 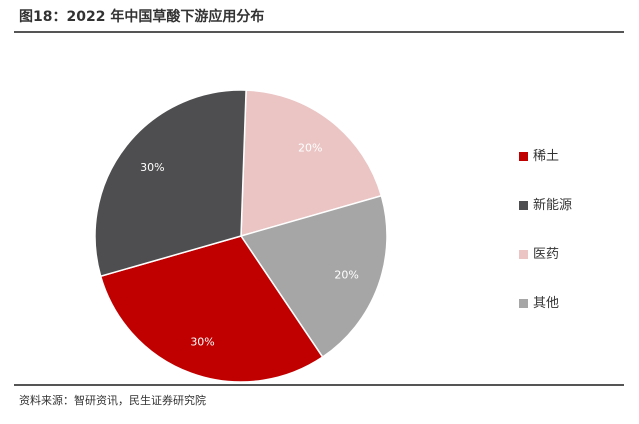 What do you see at coordinates (553, 205) in the screenshot?
I see `legend-label: 新能源` at bounding box center [553, 205].